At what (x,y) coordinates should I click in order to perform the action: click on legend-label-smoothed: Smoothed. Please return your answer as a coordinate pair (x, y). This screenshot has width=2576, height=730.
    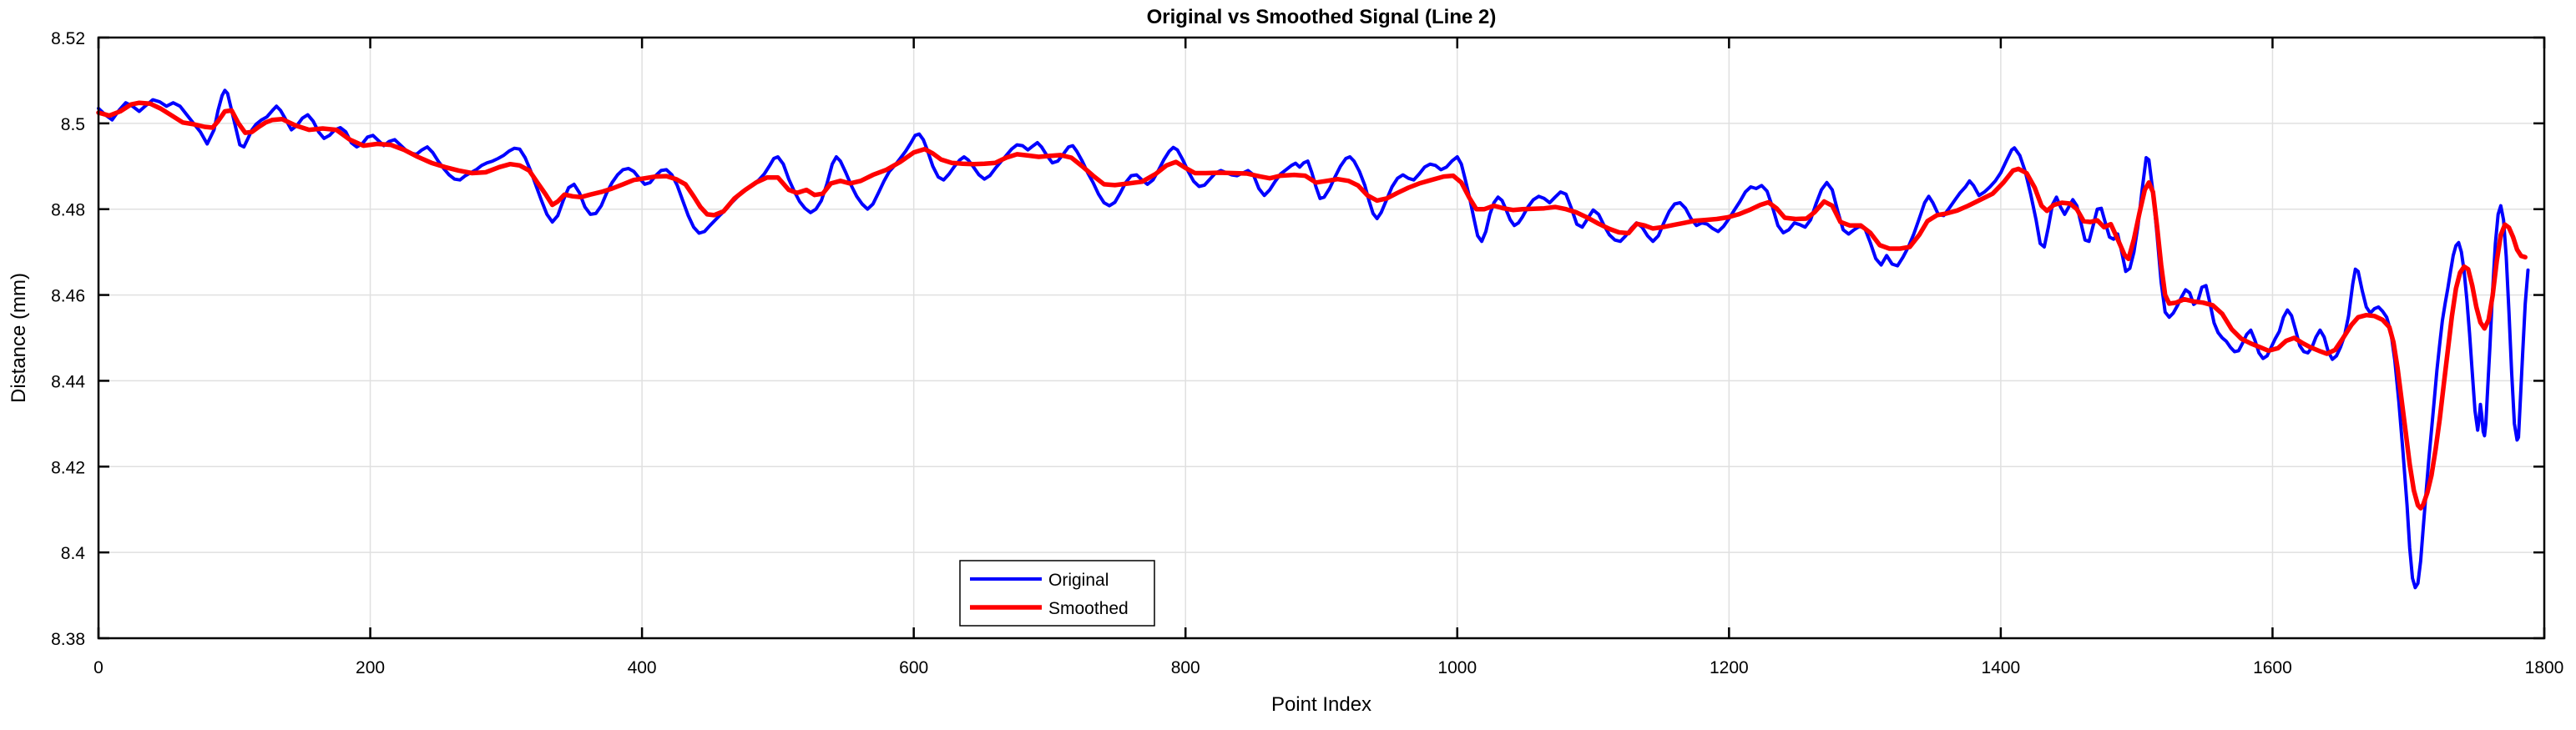
    Looking at the image, I should click on (1088, 608).